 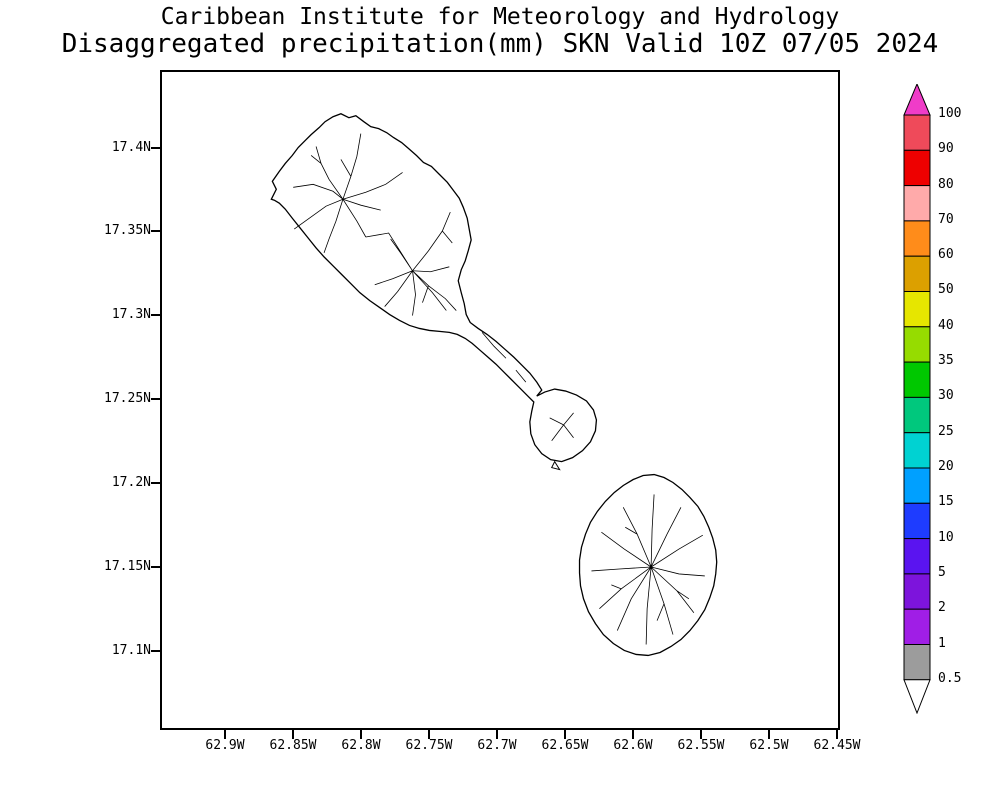 What do you see at coordinates (131, 482) in the screenshot?
I see `y-axis-label: 17.2N` at bounding box center [131, 482].